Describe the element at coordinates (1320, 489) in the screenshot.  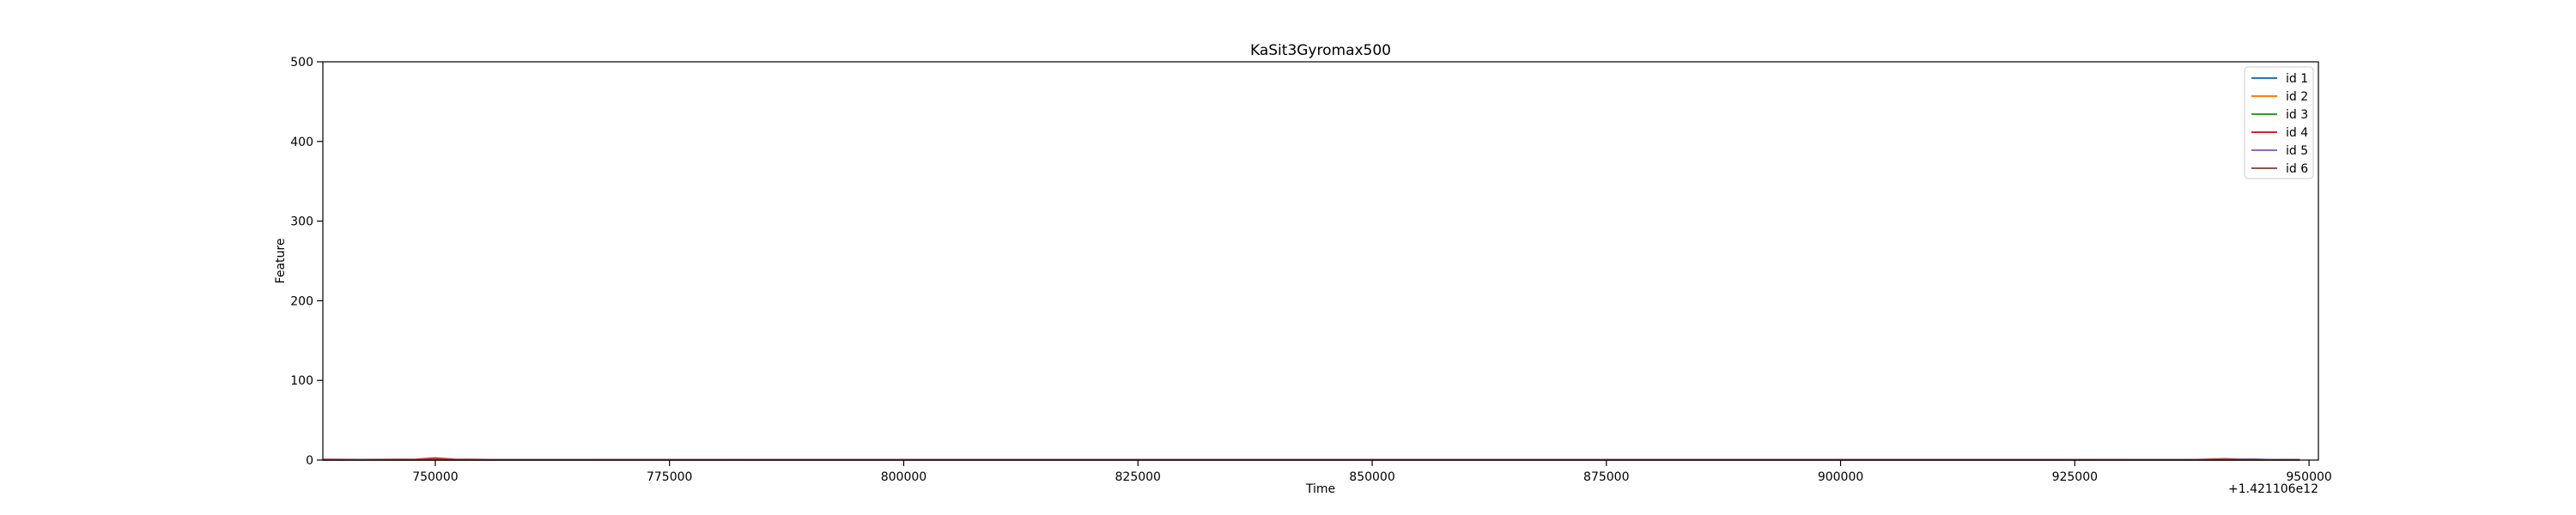
I see `x-axis-label: Time` at that location.